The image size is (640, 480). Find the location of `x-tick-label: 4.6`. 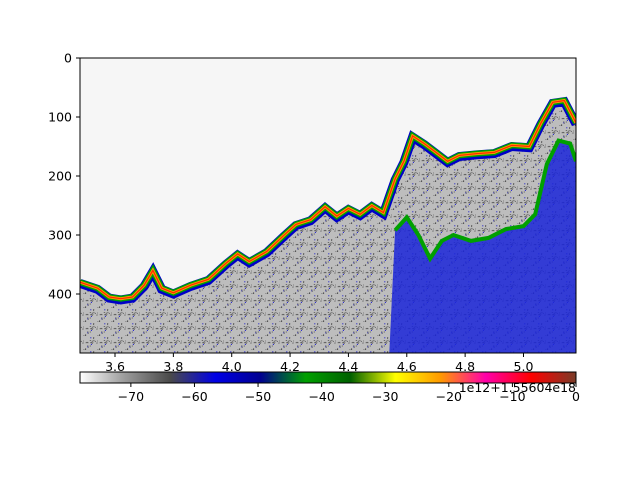

x-tick-label: 4.6 is located at coordinates (407, 366).